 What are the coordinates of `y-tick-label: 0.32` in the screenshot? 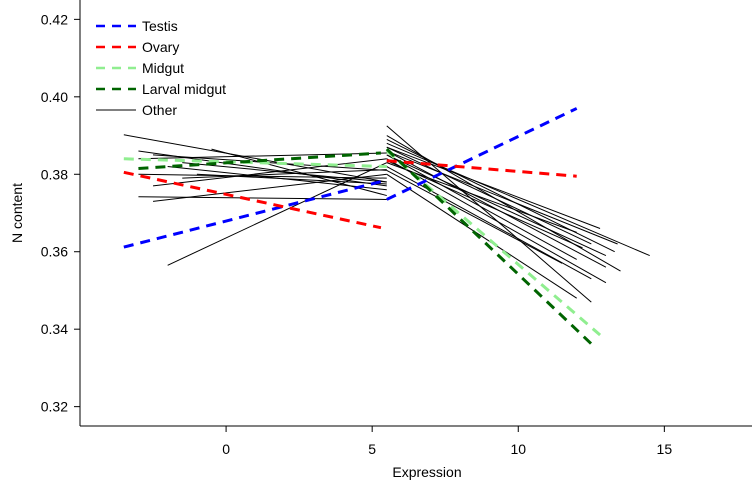 It's located at (54, 407).